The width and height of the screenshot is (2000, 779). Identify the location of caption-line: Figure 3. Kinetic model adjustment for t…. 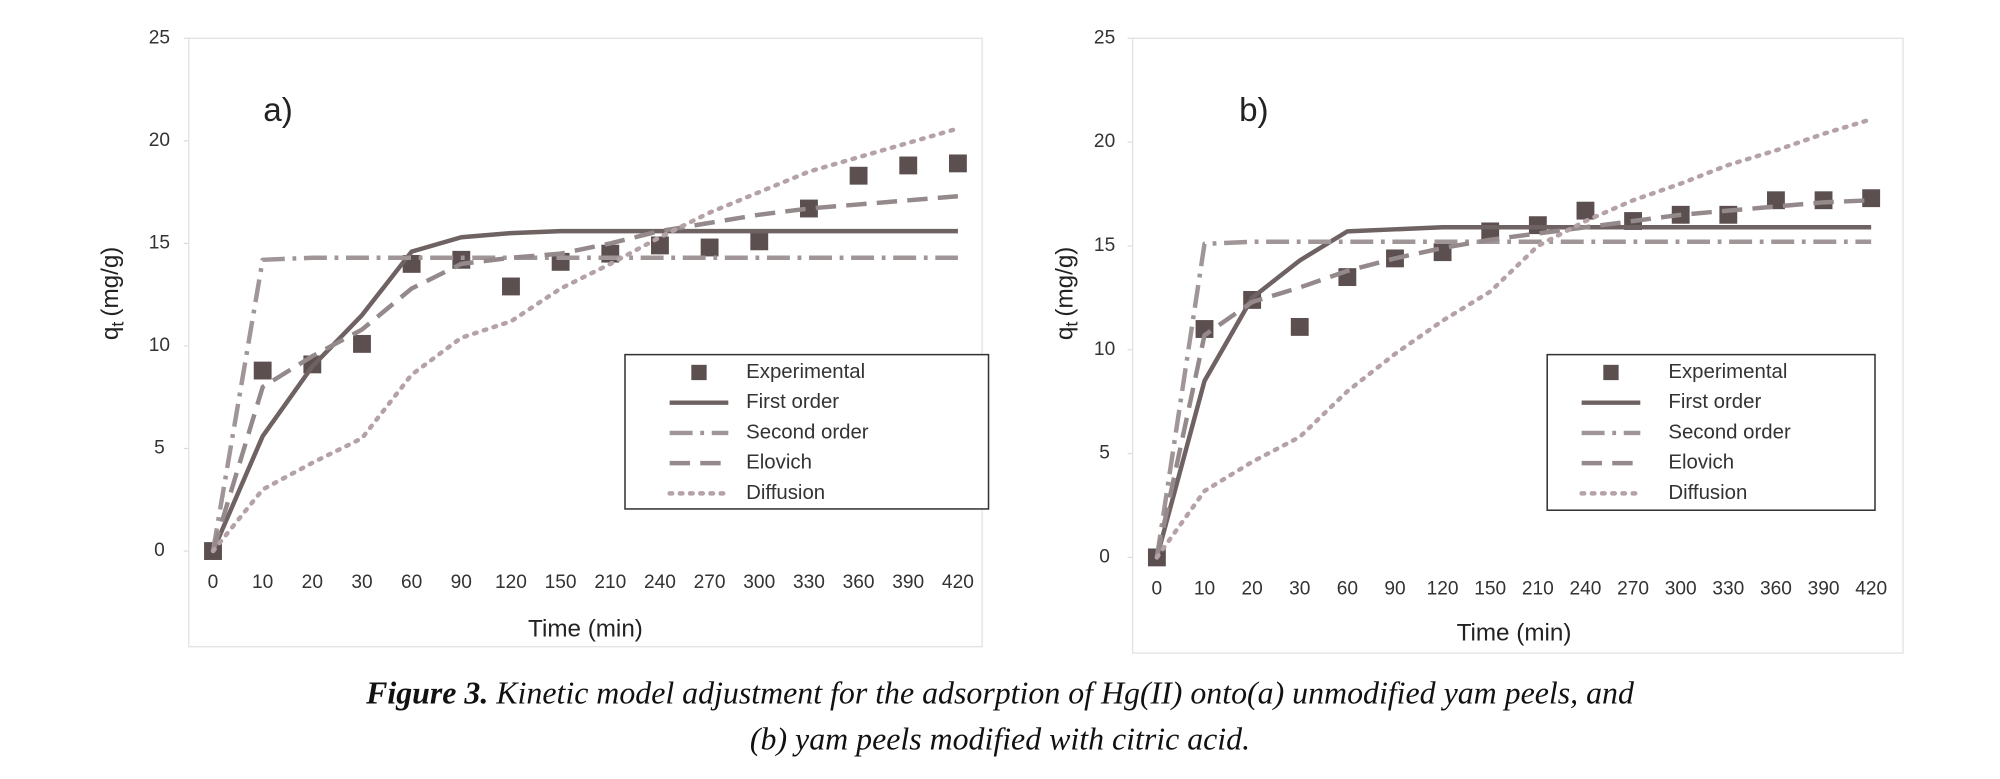
(1000, 693).